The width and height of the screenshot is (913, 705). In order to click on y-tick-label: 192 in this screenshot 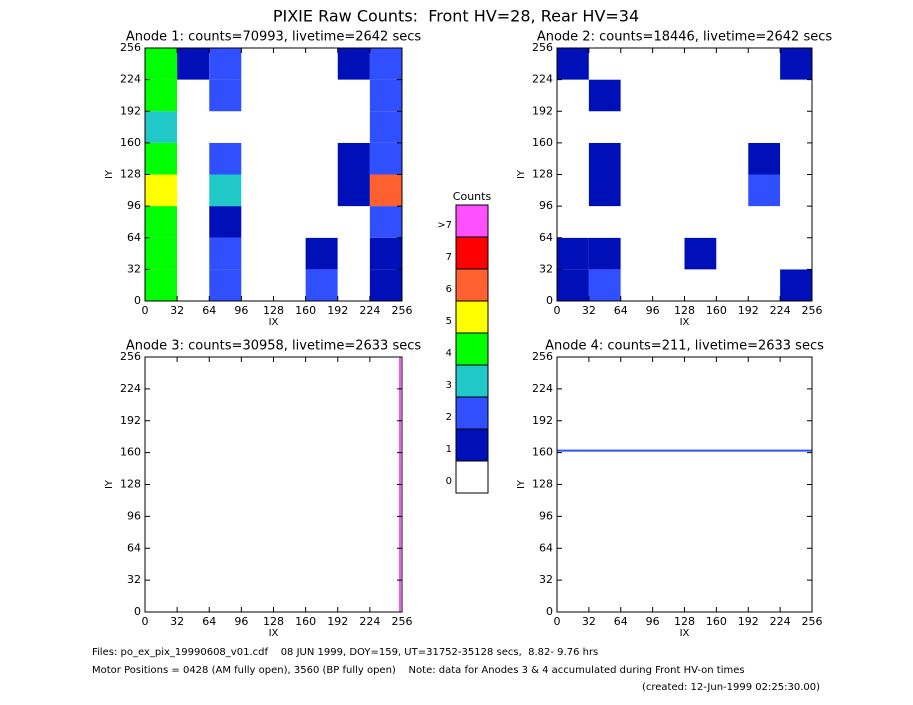, I will do `click(542, 420)`.